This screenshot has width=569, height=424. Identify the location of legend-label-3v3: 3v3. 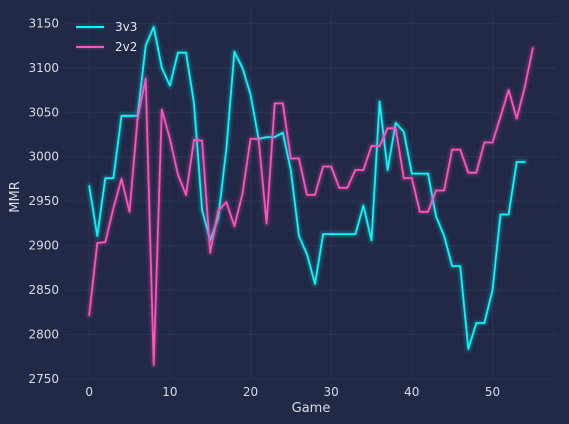
(126, 27).